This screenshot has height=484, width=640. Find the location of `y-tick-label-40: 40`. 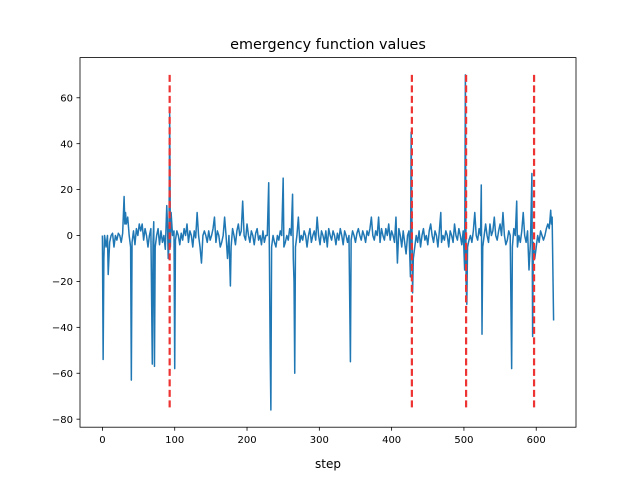

y-tick-label-40: 40 is located at coordinates (66, 144).